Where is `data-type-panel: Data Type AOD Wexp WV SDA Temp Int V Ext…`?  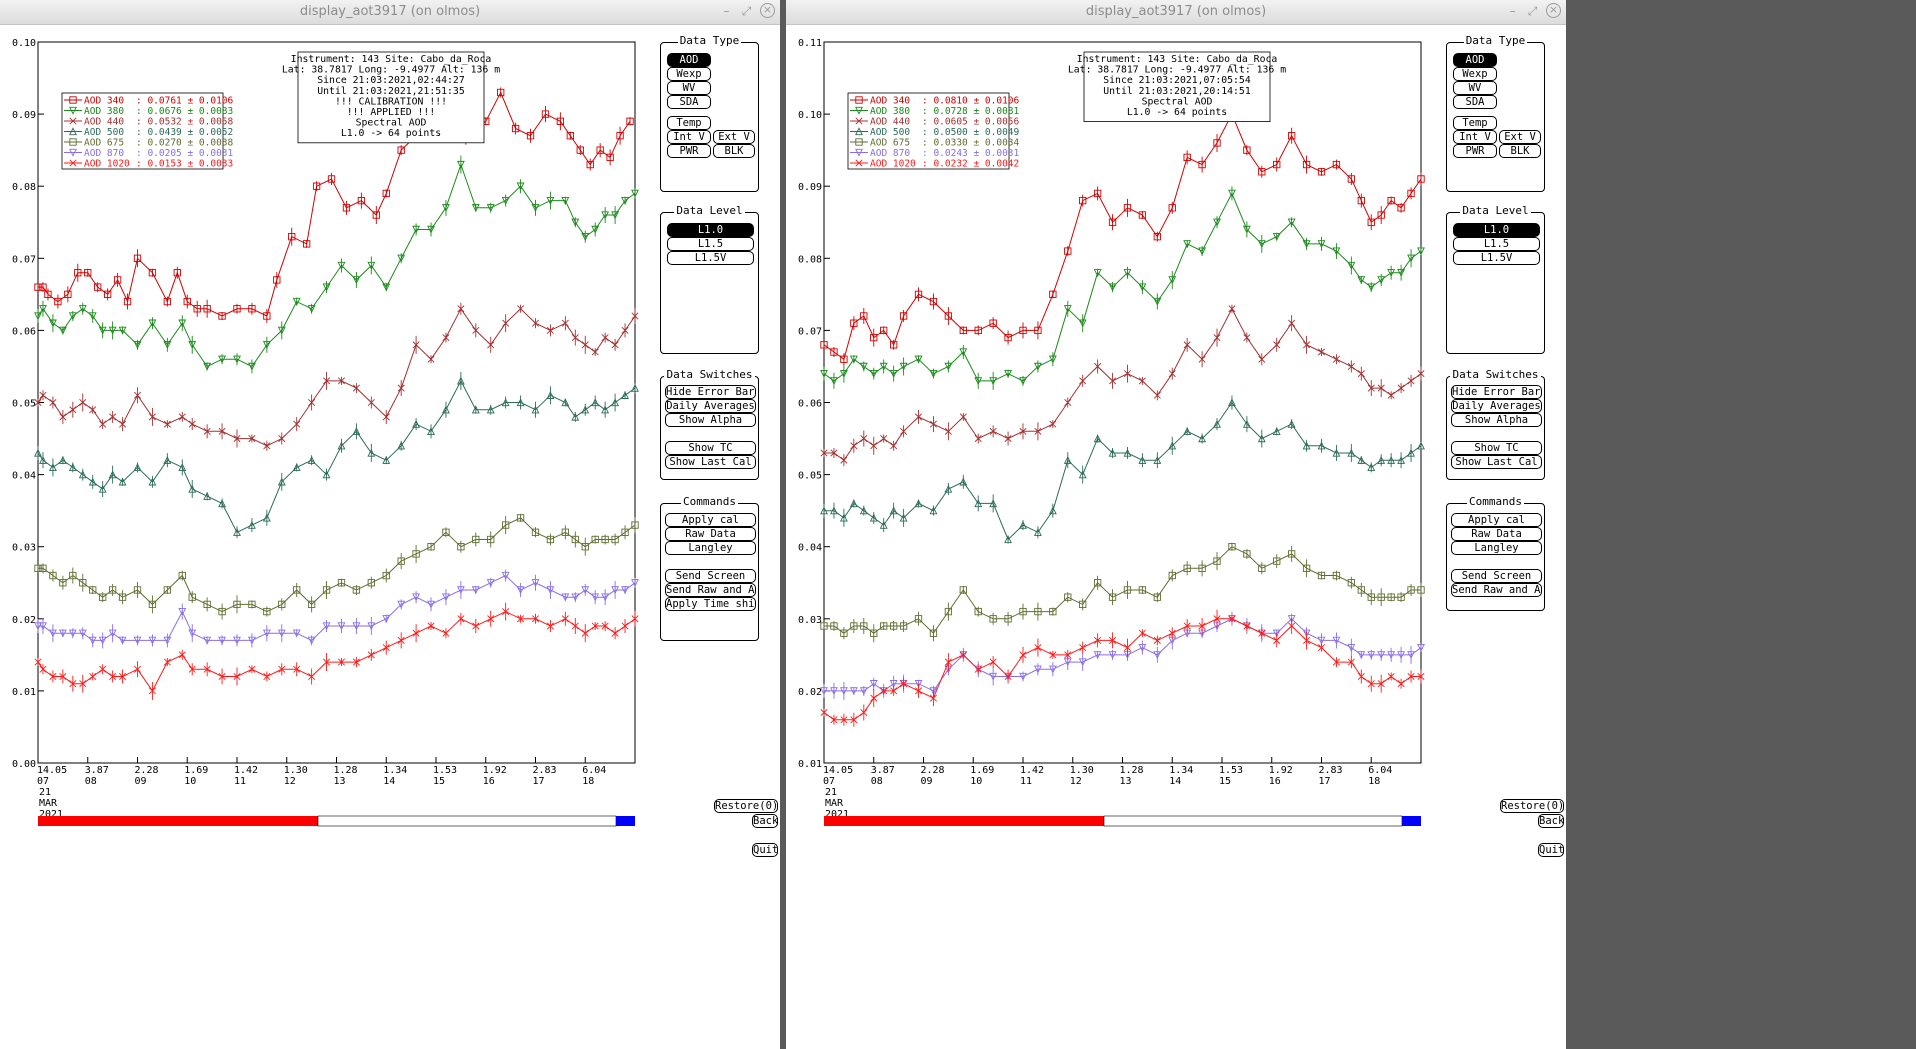
data-type-panel: Data Type AOD Wexp WV SDA Temp Int V Ext… is located at coordinates (709, 113).